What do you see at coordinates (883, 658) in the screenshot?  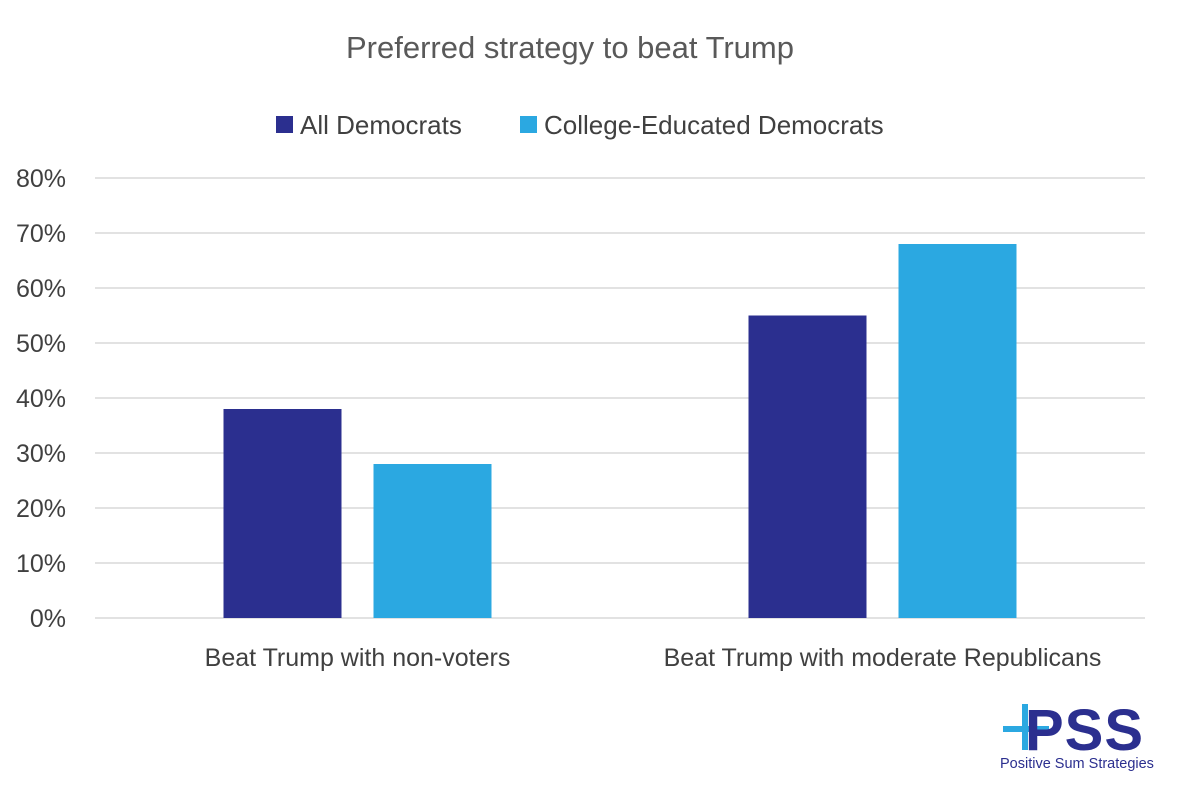 I see `x-category-label-1: Beat Trump with moderate Republicans` at bounding box center [883, 658].